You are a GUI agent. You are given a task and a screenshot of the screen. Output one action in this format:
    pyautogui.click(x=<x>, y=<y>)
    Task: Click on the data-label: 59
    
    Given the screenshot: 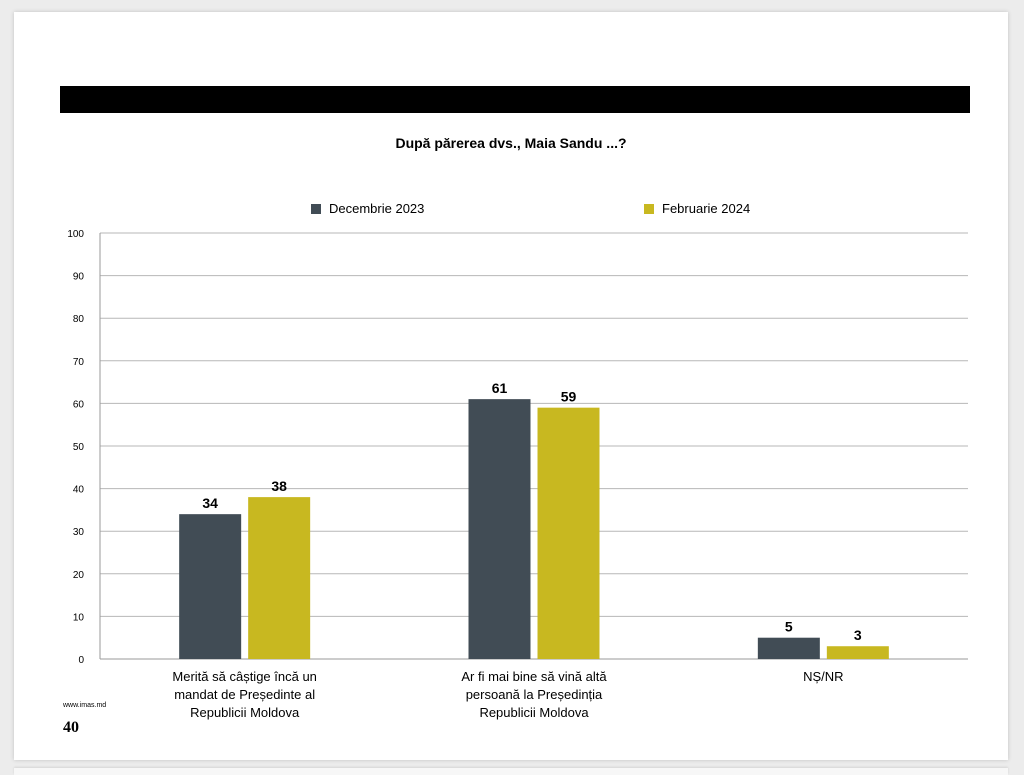 What is the action you would take?
    pyautogui.click(x=569, y=397)
    